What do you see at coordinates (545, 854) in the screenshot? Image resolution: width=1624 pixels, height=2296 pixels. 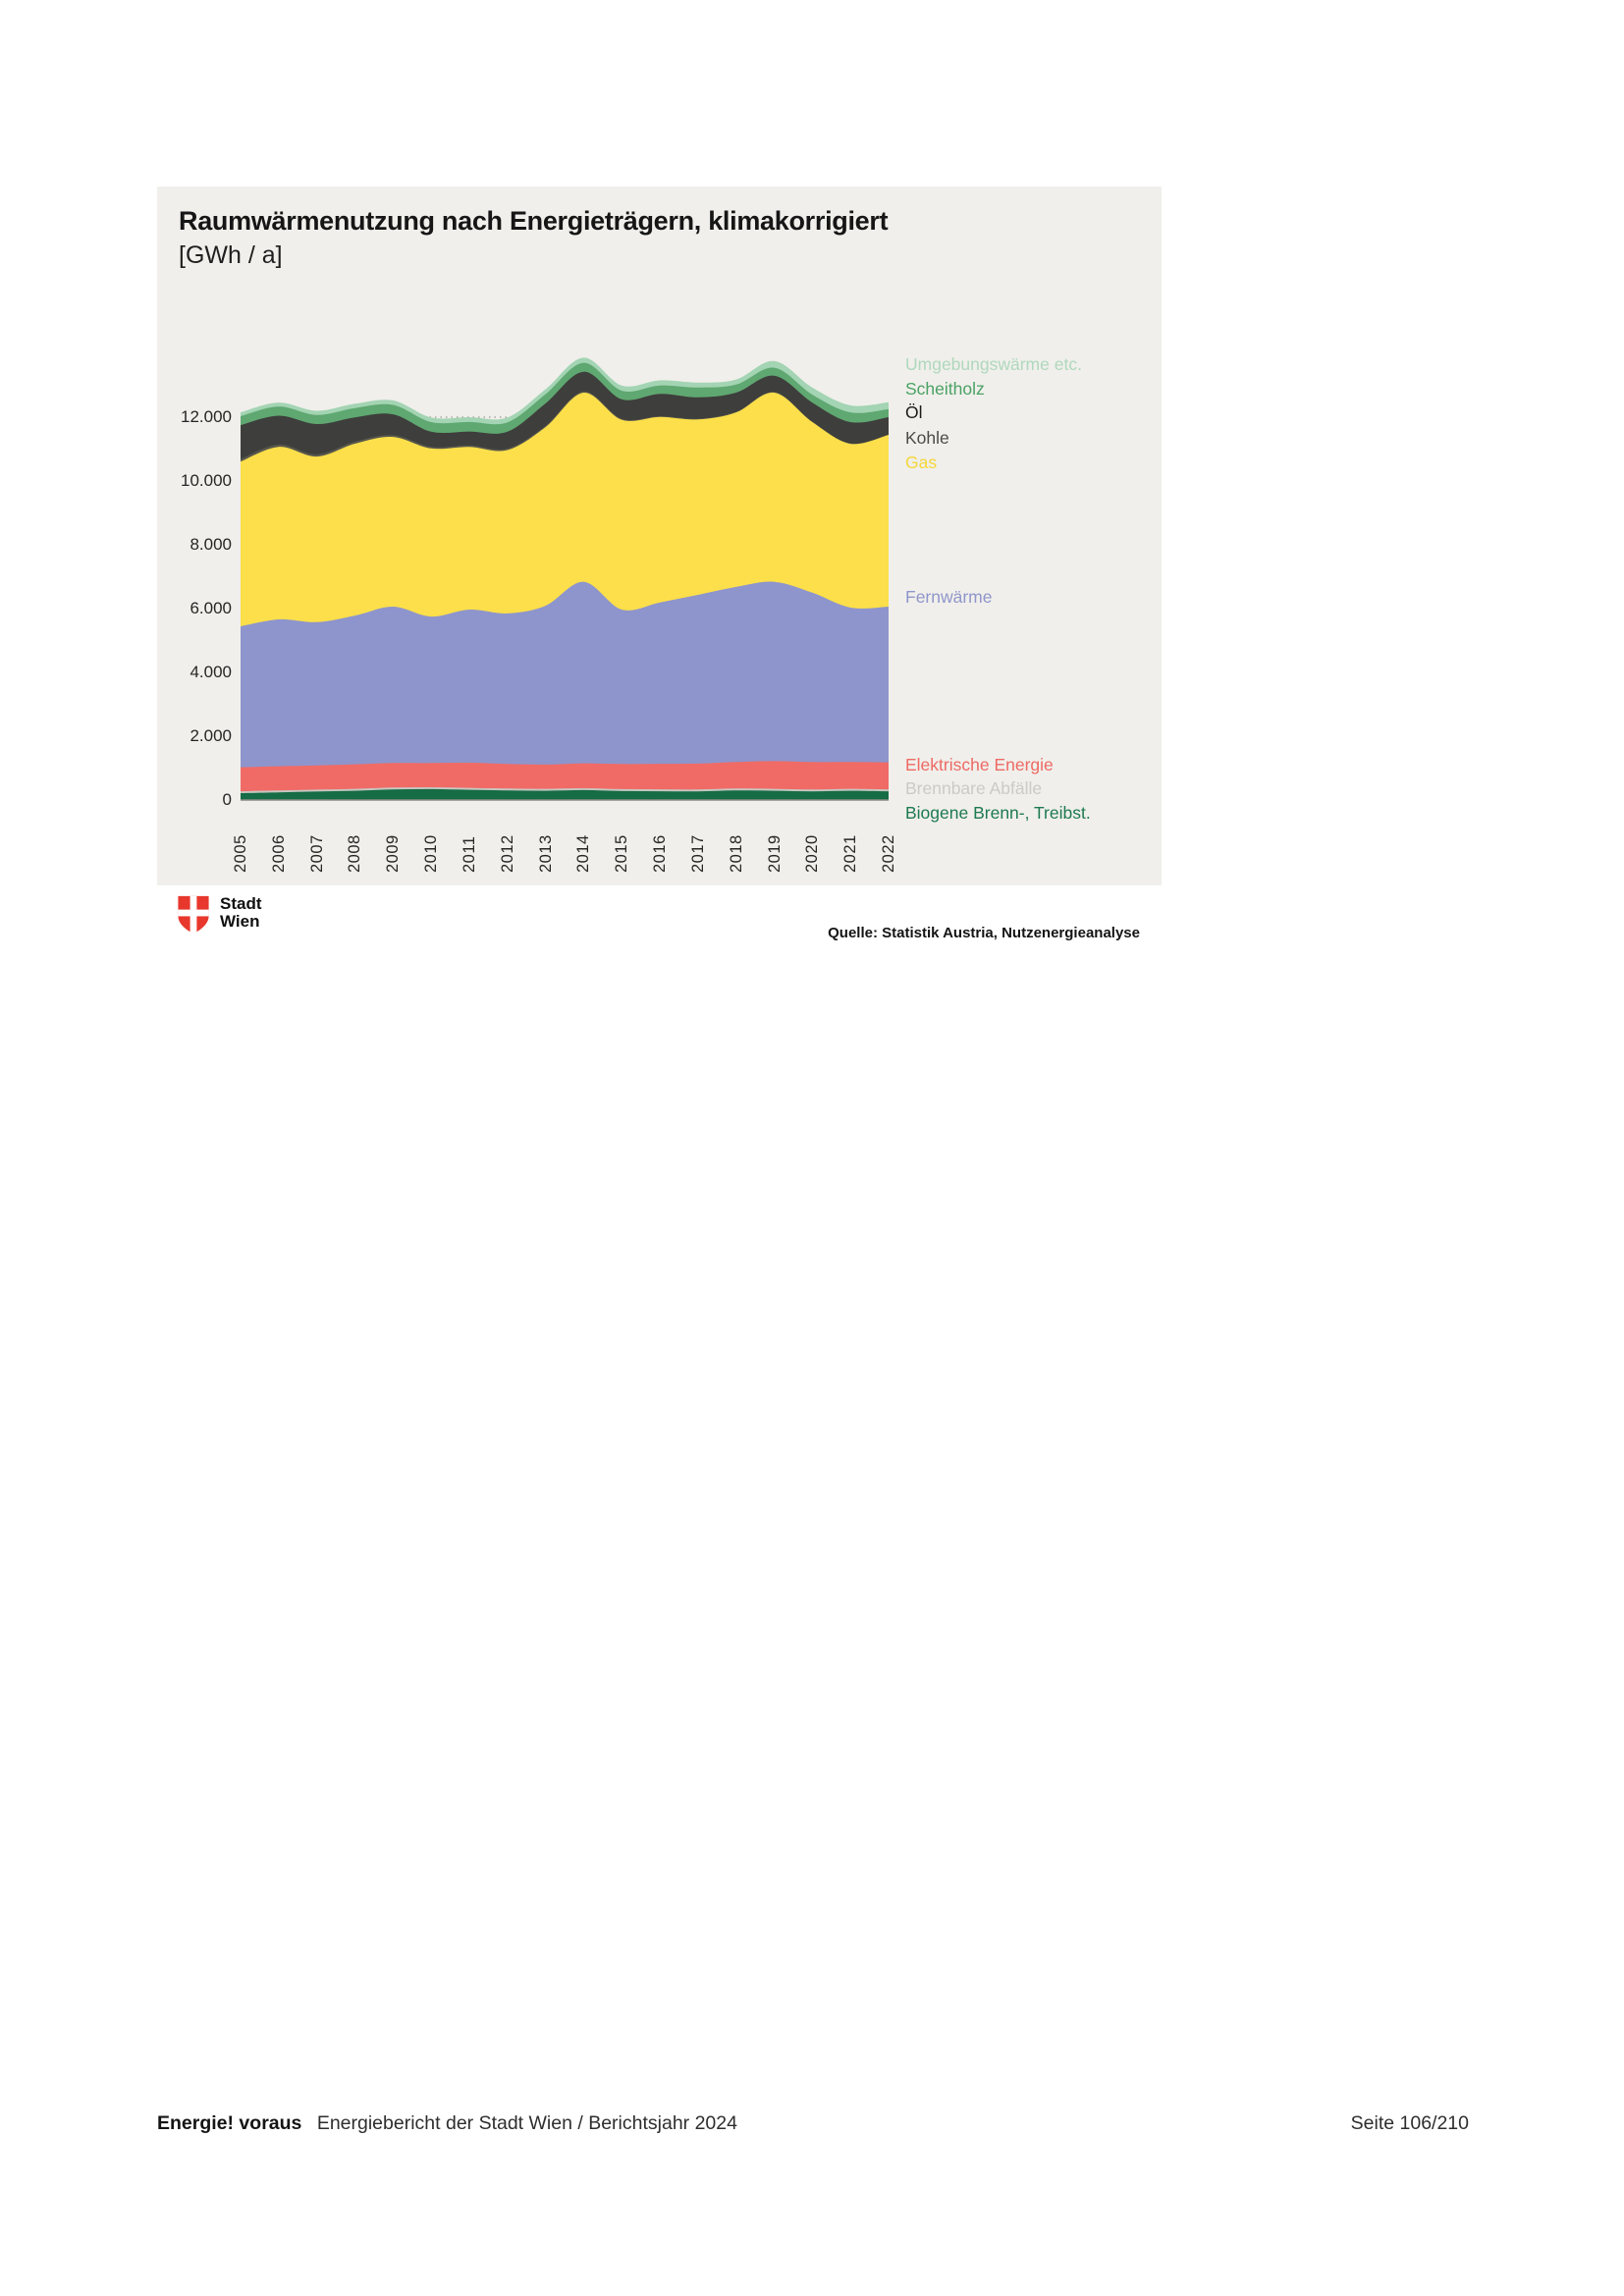 I see `x-tick-label-2013: 2013` at bounding box center [545, 854].